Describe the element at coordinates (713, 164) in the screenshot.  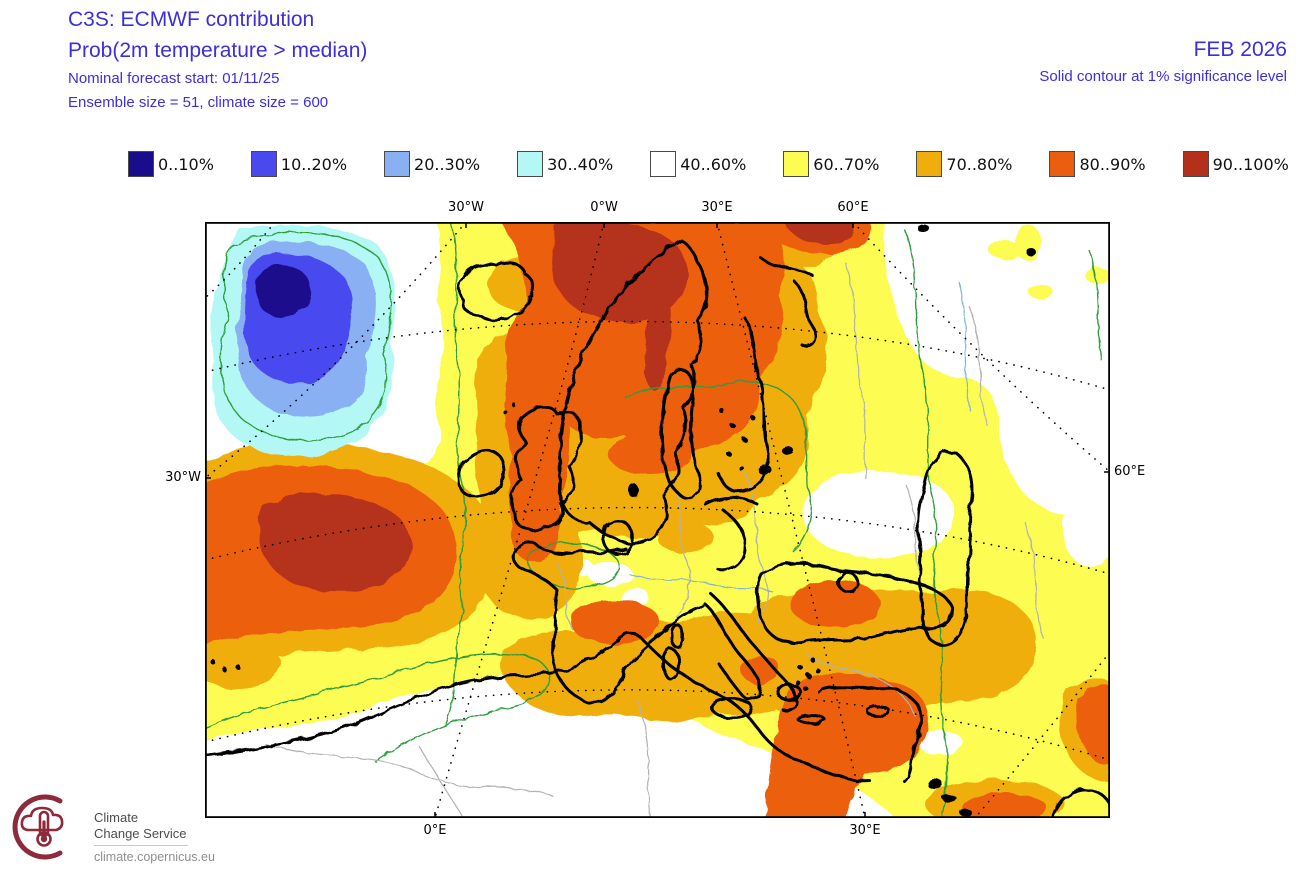
I see `legend-label: 40..60%` at that location.